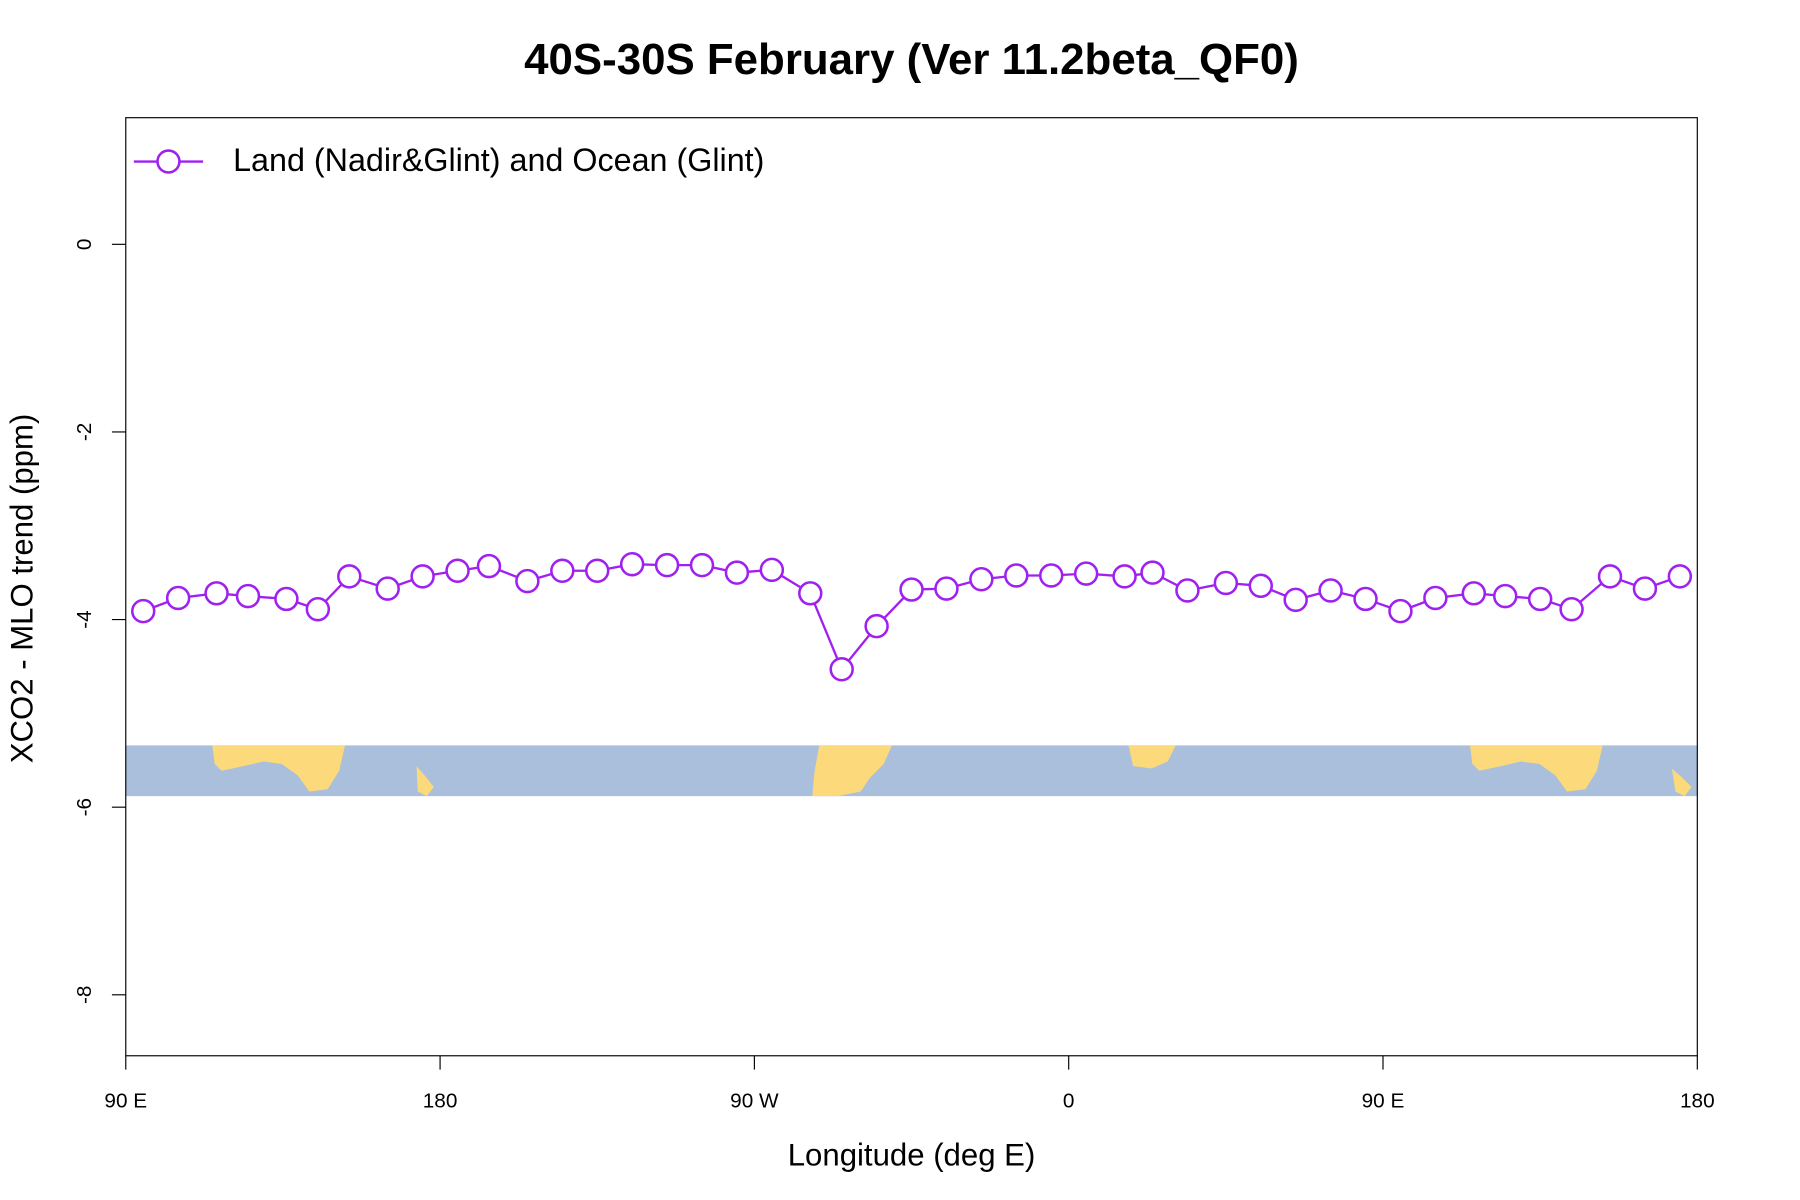 This screenshot has height=1200, width=1800. I want to click on chart-title: 40S-30S February (Ver 11.2beta_QF0), so click(911, 59).